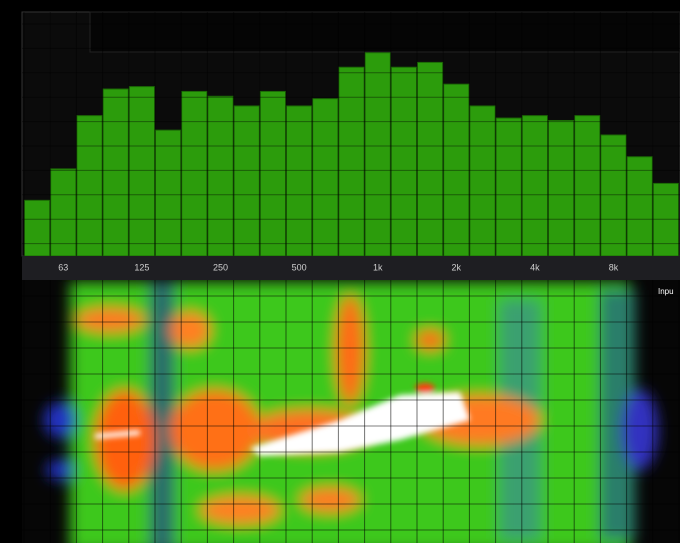 The width and height of the screenshot is (680, 543). Describe the element at coordinates (141, 267) in the screenshot. I see `x-tick-label: 125` at that location.